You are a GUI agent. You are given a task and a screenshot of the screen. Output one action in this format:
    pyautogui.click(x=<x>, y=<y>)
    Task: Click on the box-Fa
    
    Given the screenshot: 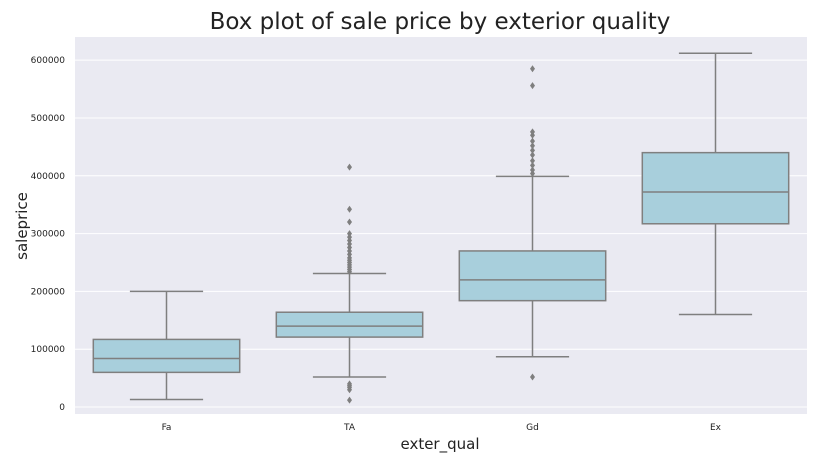 What is the action you would take?
    pyautogui.click(x=166, y=345)
    